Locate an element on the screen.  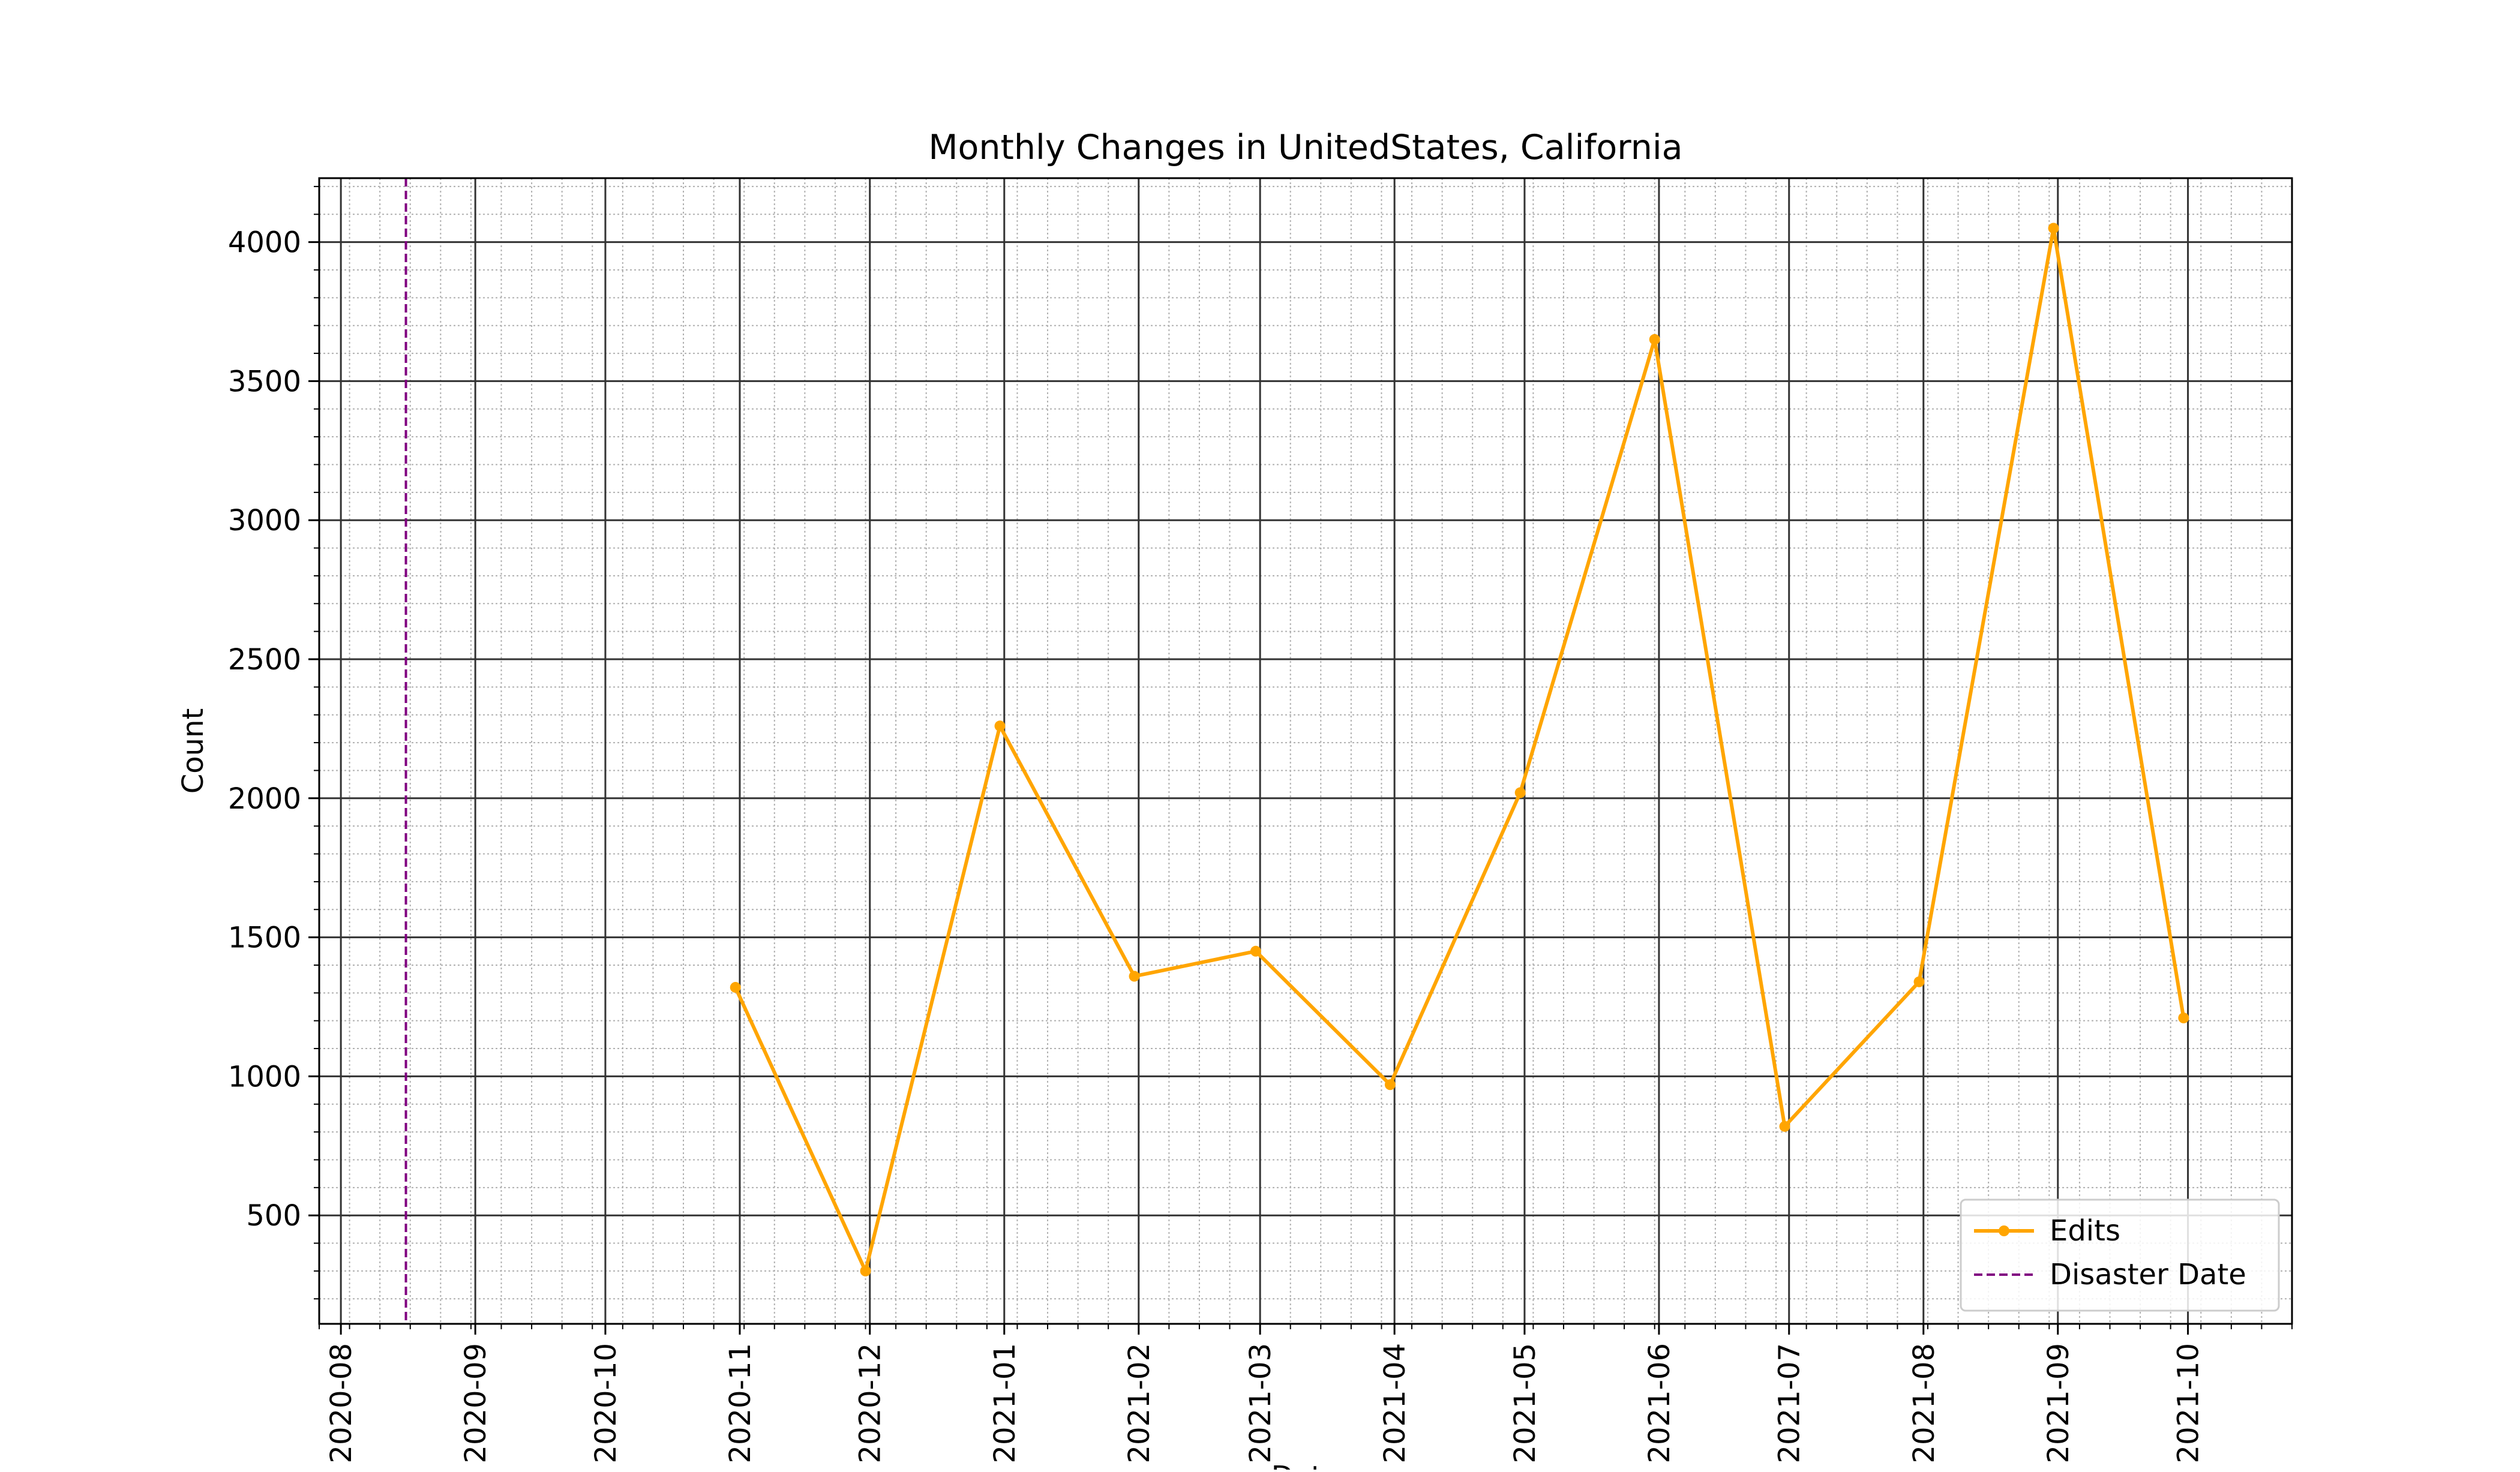
x-tick-label: 2020-08 is located at coordinates (342, 1404).